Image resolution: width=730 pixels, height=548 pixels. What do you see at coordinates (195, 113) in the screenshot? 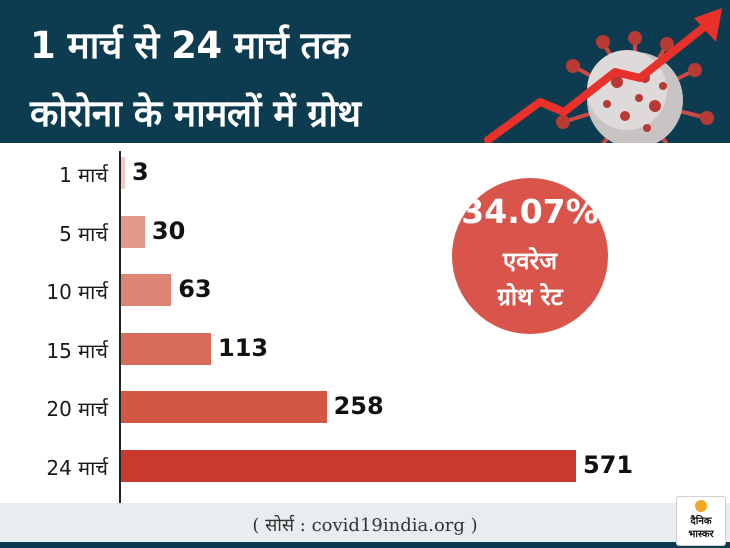
I see `title-line-2: कोरोना के मामलों में ग्रोथ` at bounding box center [195, 113].